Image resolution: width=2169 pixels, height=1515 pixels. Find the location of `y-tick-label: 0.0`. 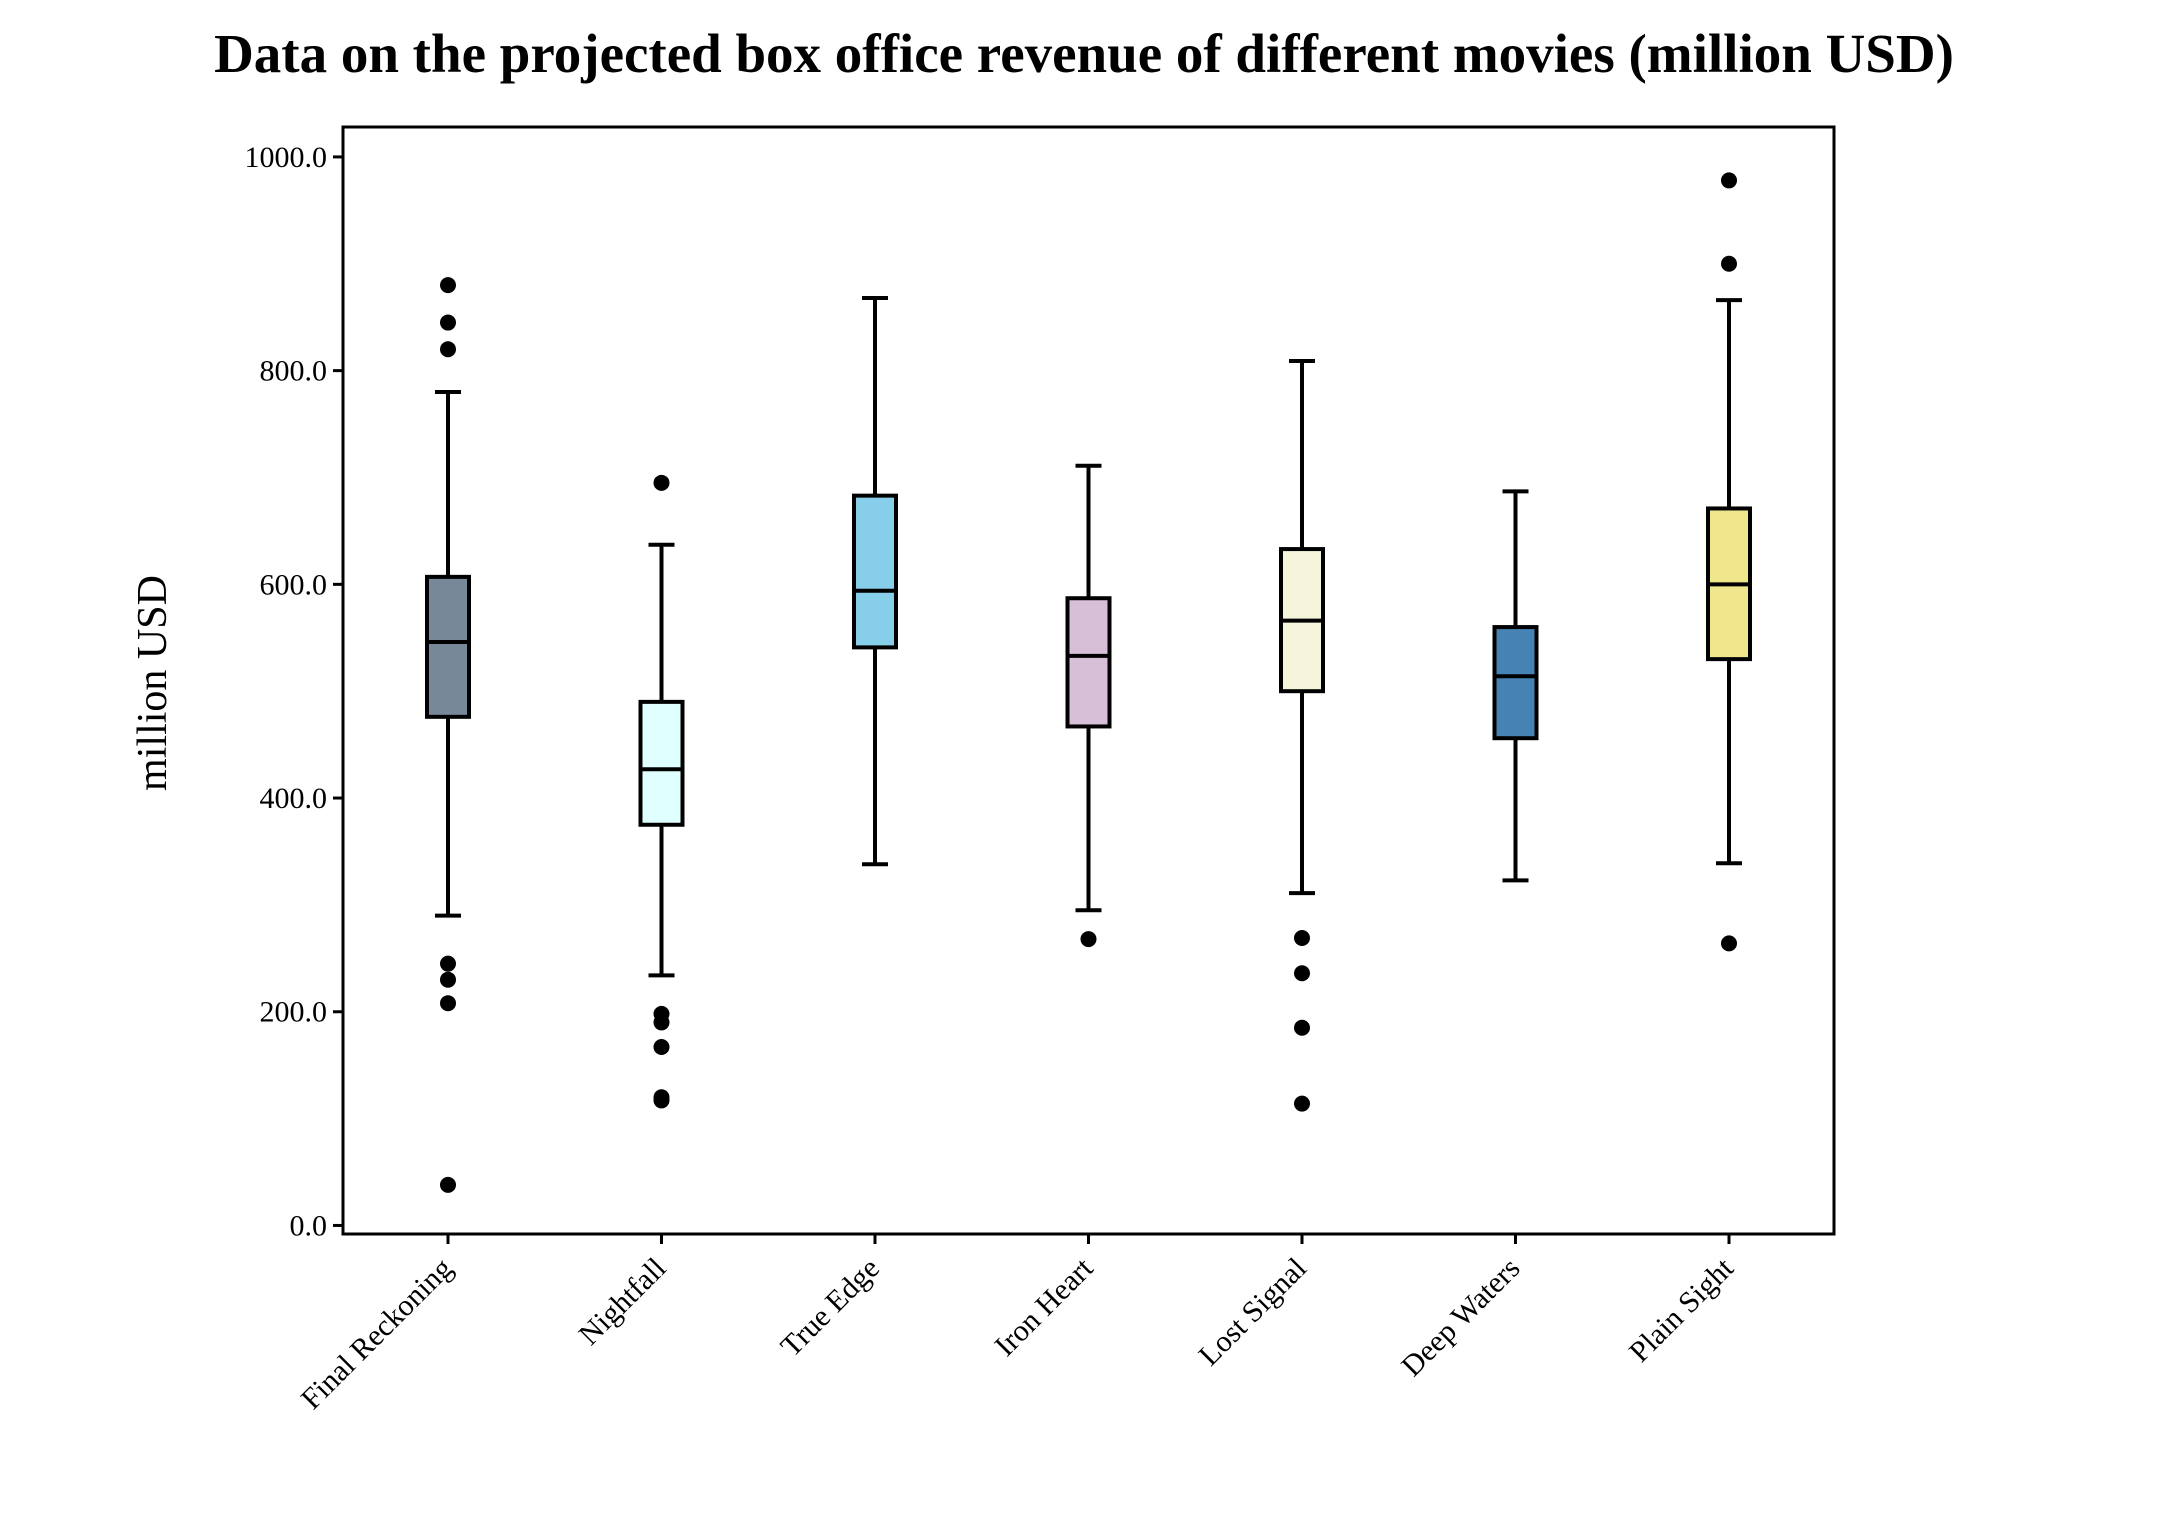

y-tick-label: 0.0 is located at coordinates (309, 1225).